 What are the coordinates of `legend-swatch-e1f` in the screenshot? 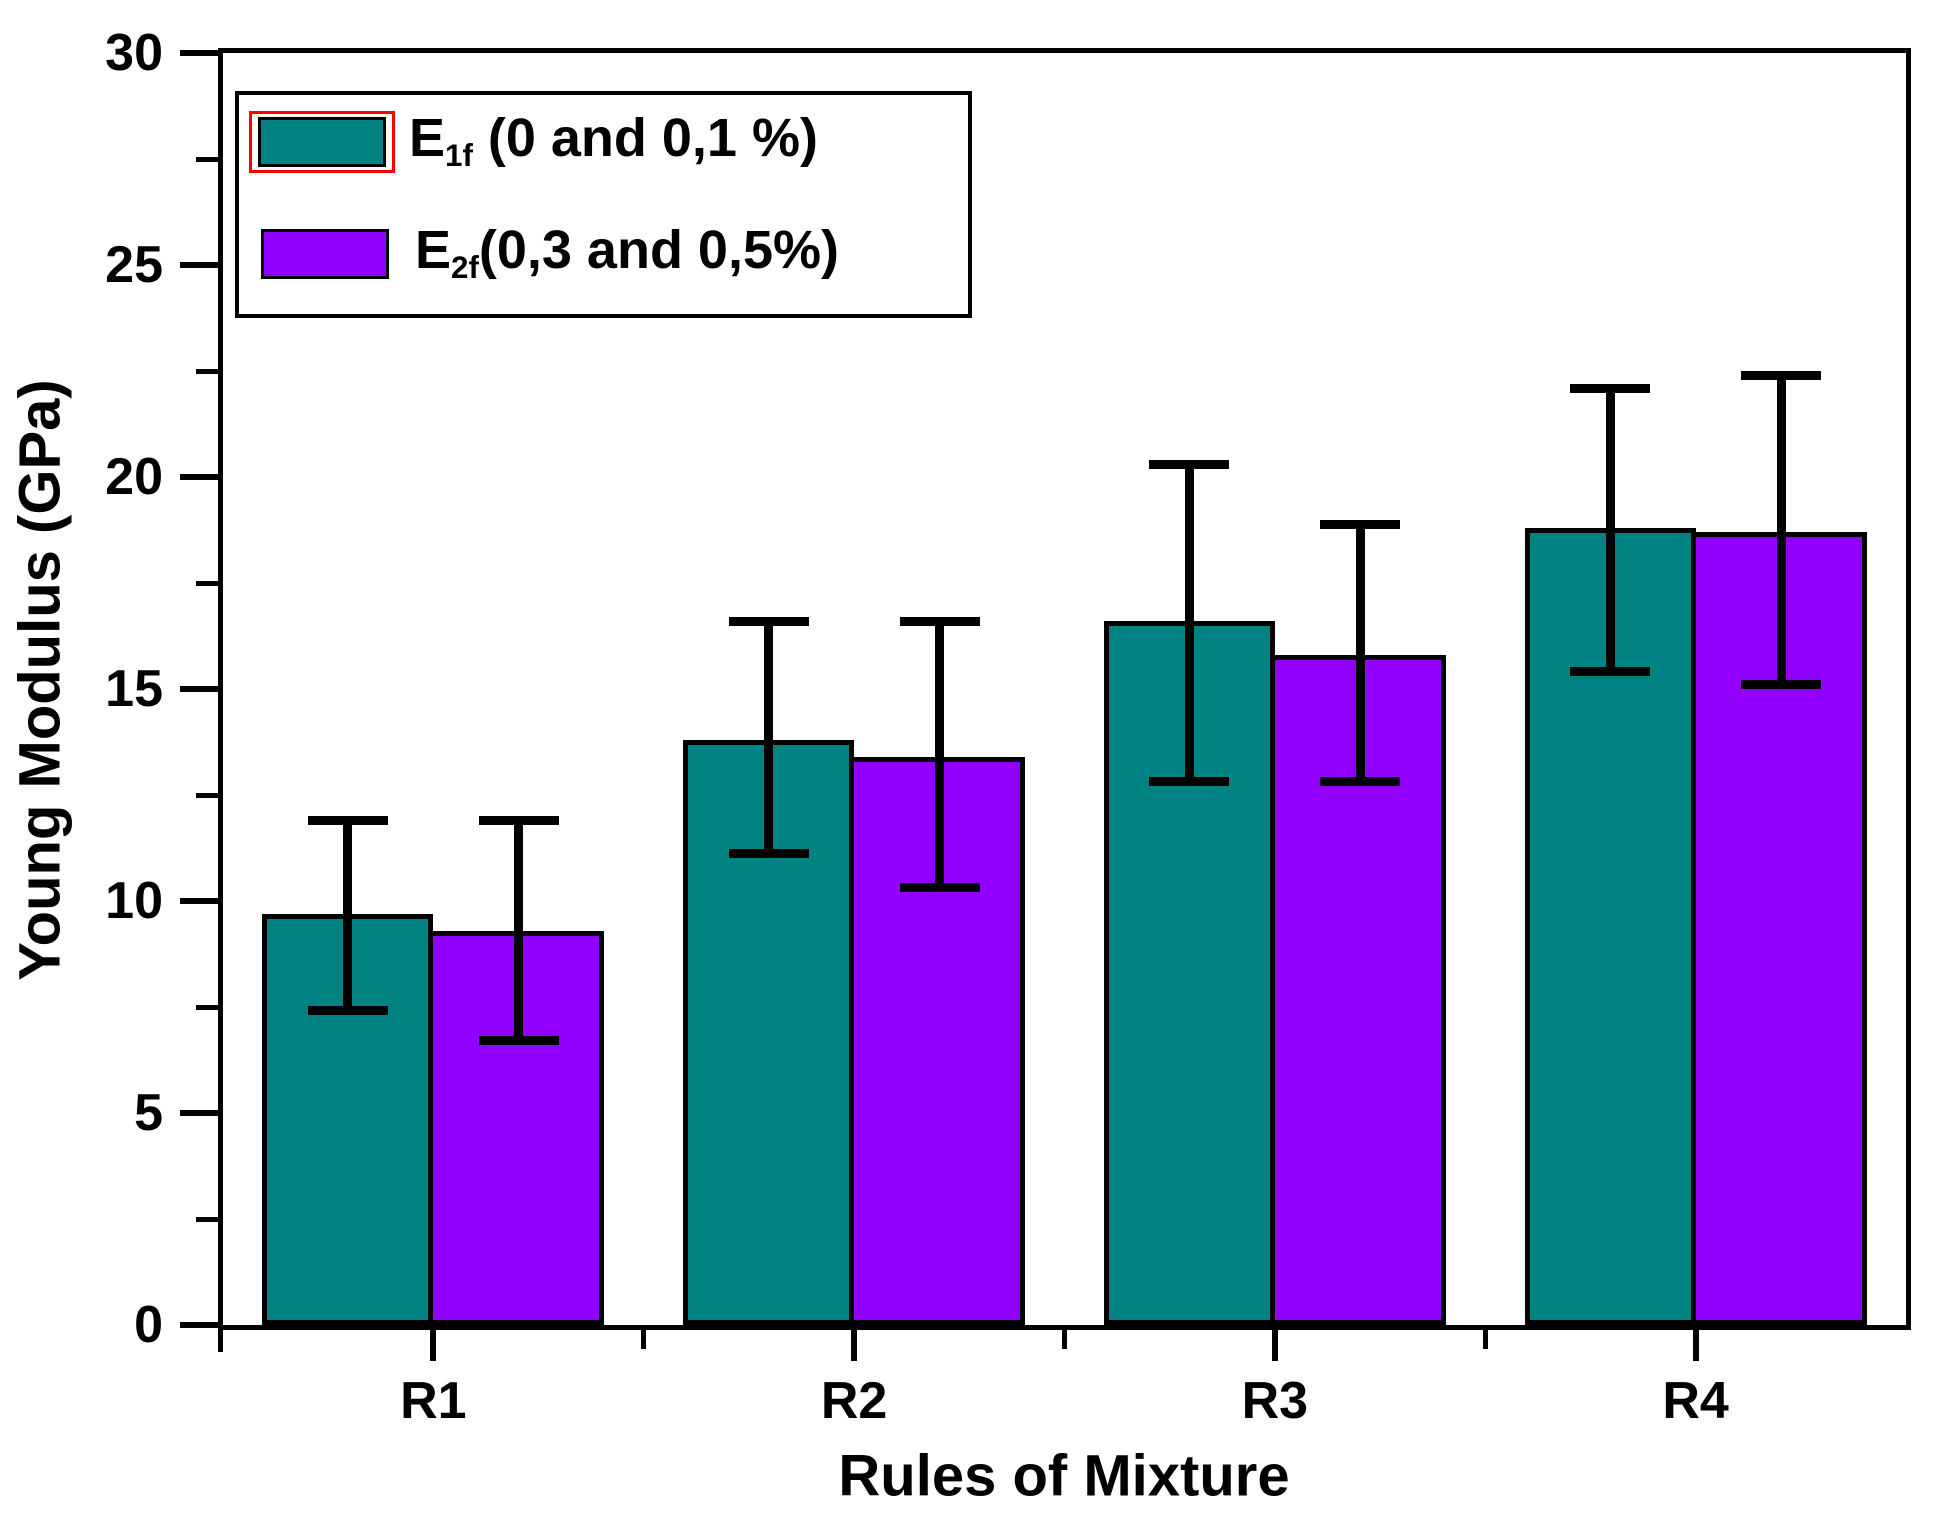 It's located at (322, 142).